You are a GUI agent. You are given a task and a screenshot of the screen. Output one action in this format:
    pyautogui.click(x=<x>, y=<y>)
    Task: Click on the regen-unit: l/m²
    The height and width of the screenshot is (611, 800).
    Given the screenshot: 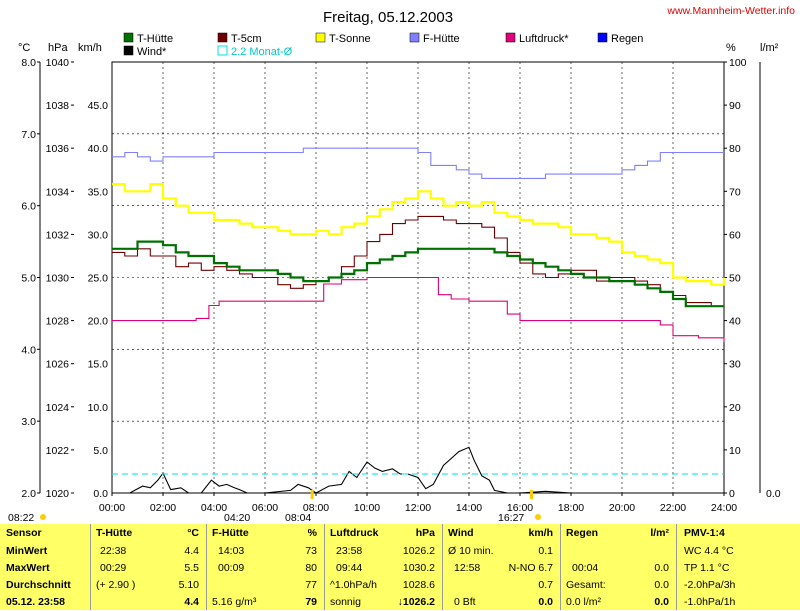 What is the action you would take?
    pyautogui.click(x=659, y=533)
    